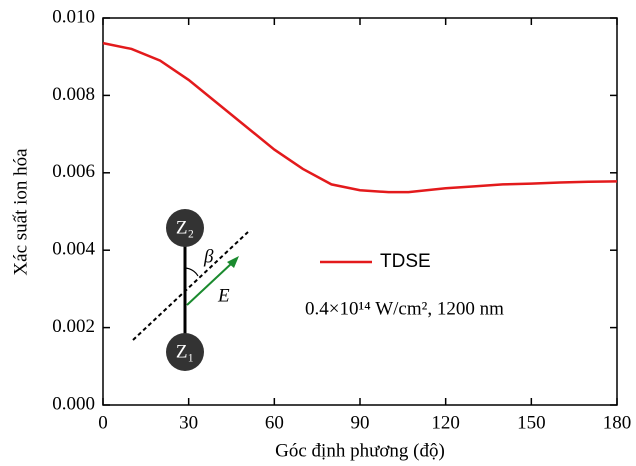 This screenshot has height=466, width=636. Describe the element at coordinates (445, 422) in the screenshot. I see `x-tick-label: 120` at that location.